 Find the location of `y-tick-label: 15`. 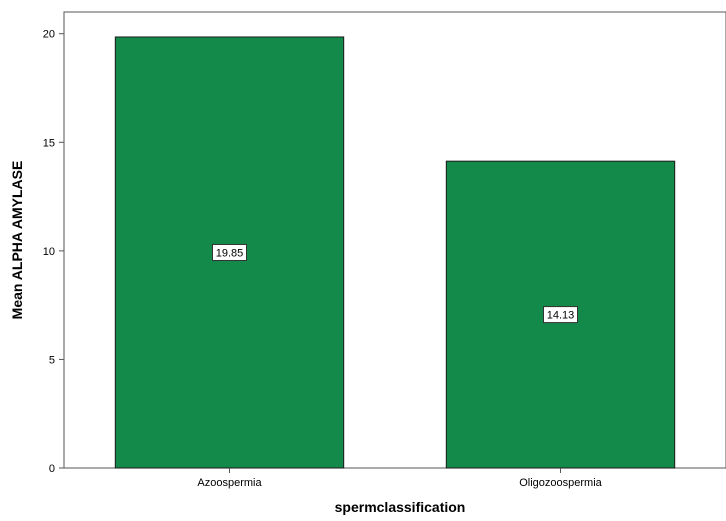

y-tick-label: 15 is located at coordinates (49, 143).